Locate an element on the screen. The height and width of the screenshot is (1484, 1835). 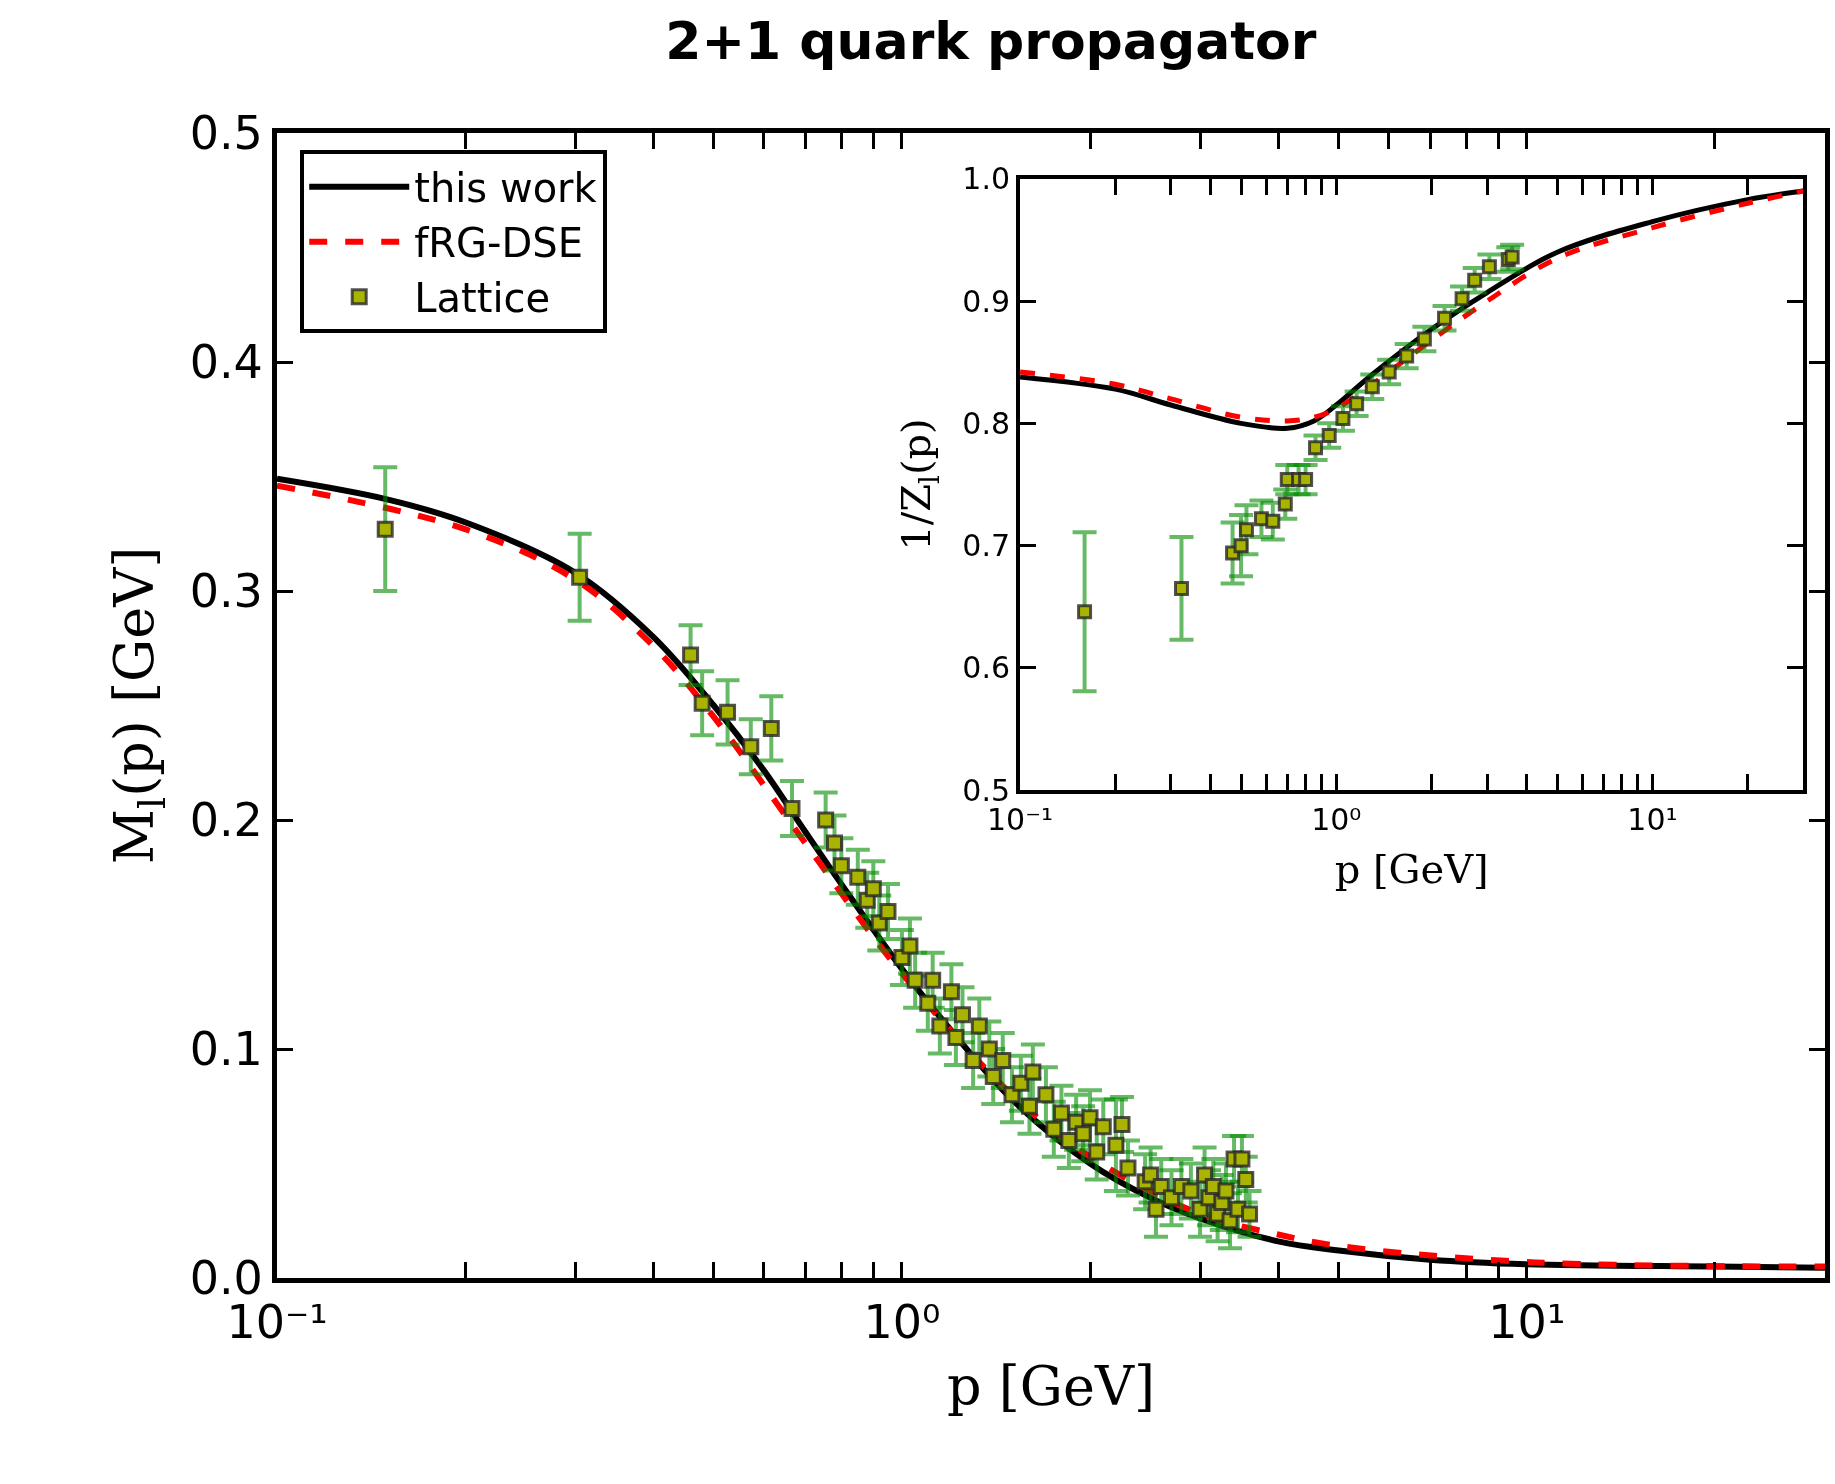
y-tick-label: 0.3 is located at coordinates (226, 591).